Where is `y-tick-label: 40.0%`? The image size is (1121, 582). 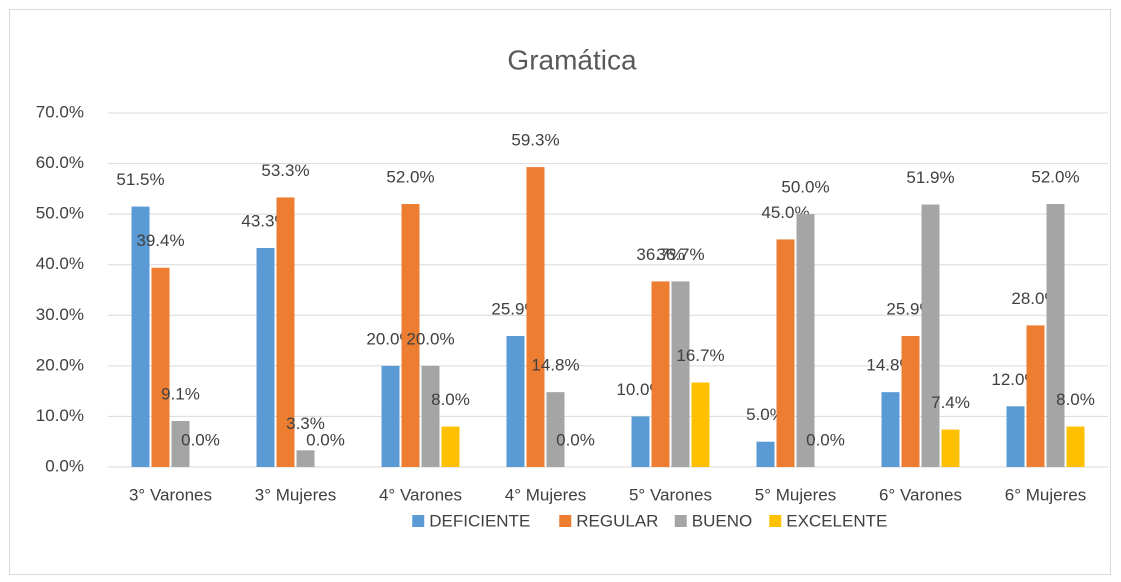
y-tick-label: 40.0% is located at coordinates (60, 263).